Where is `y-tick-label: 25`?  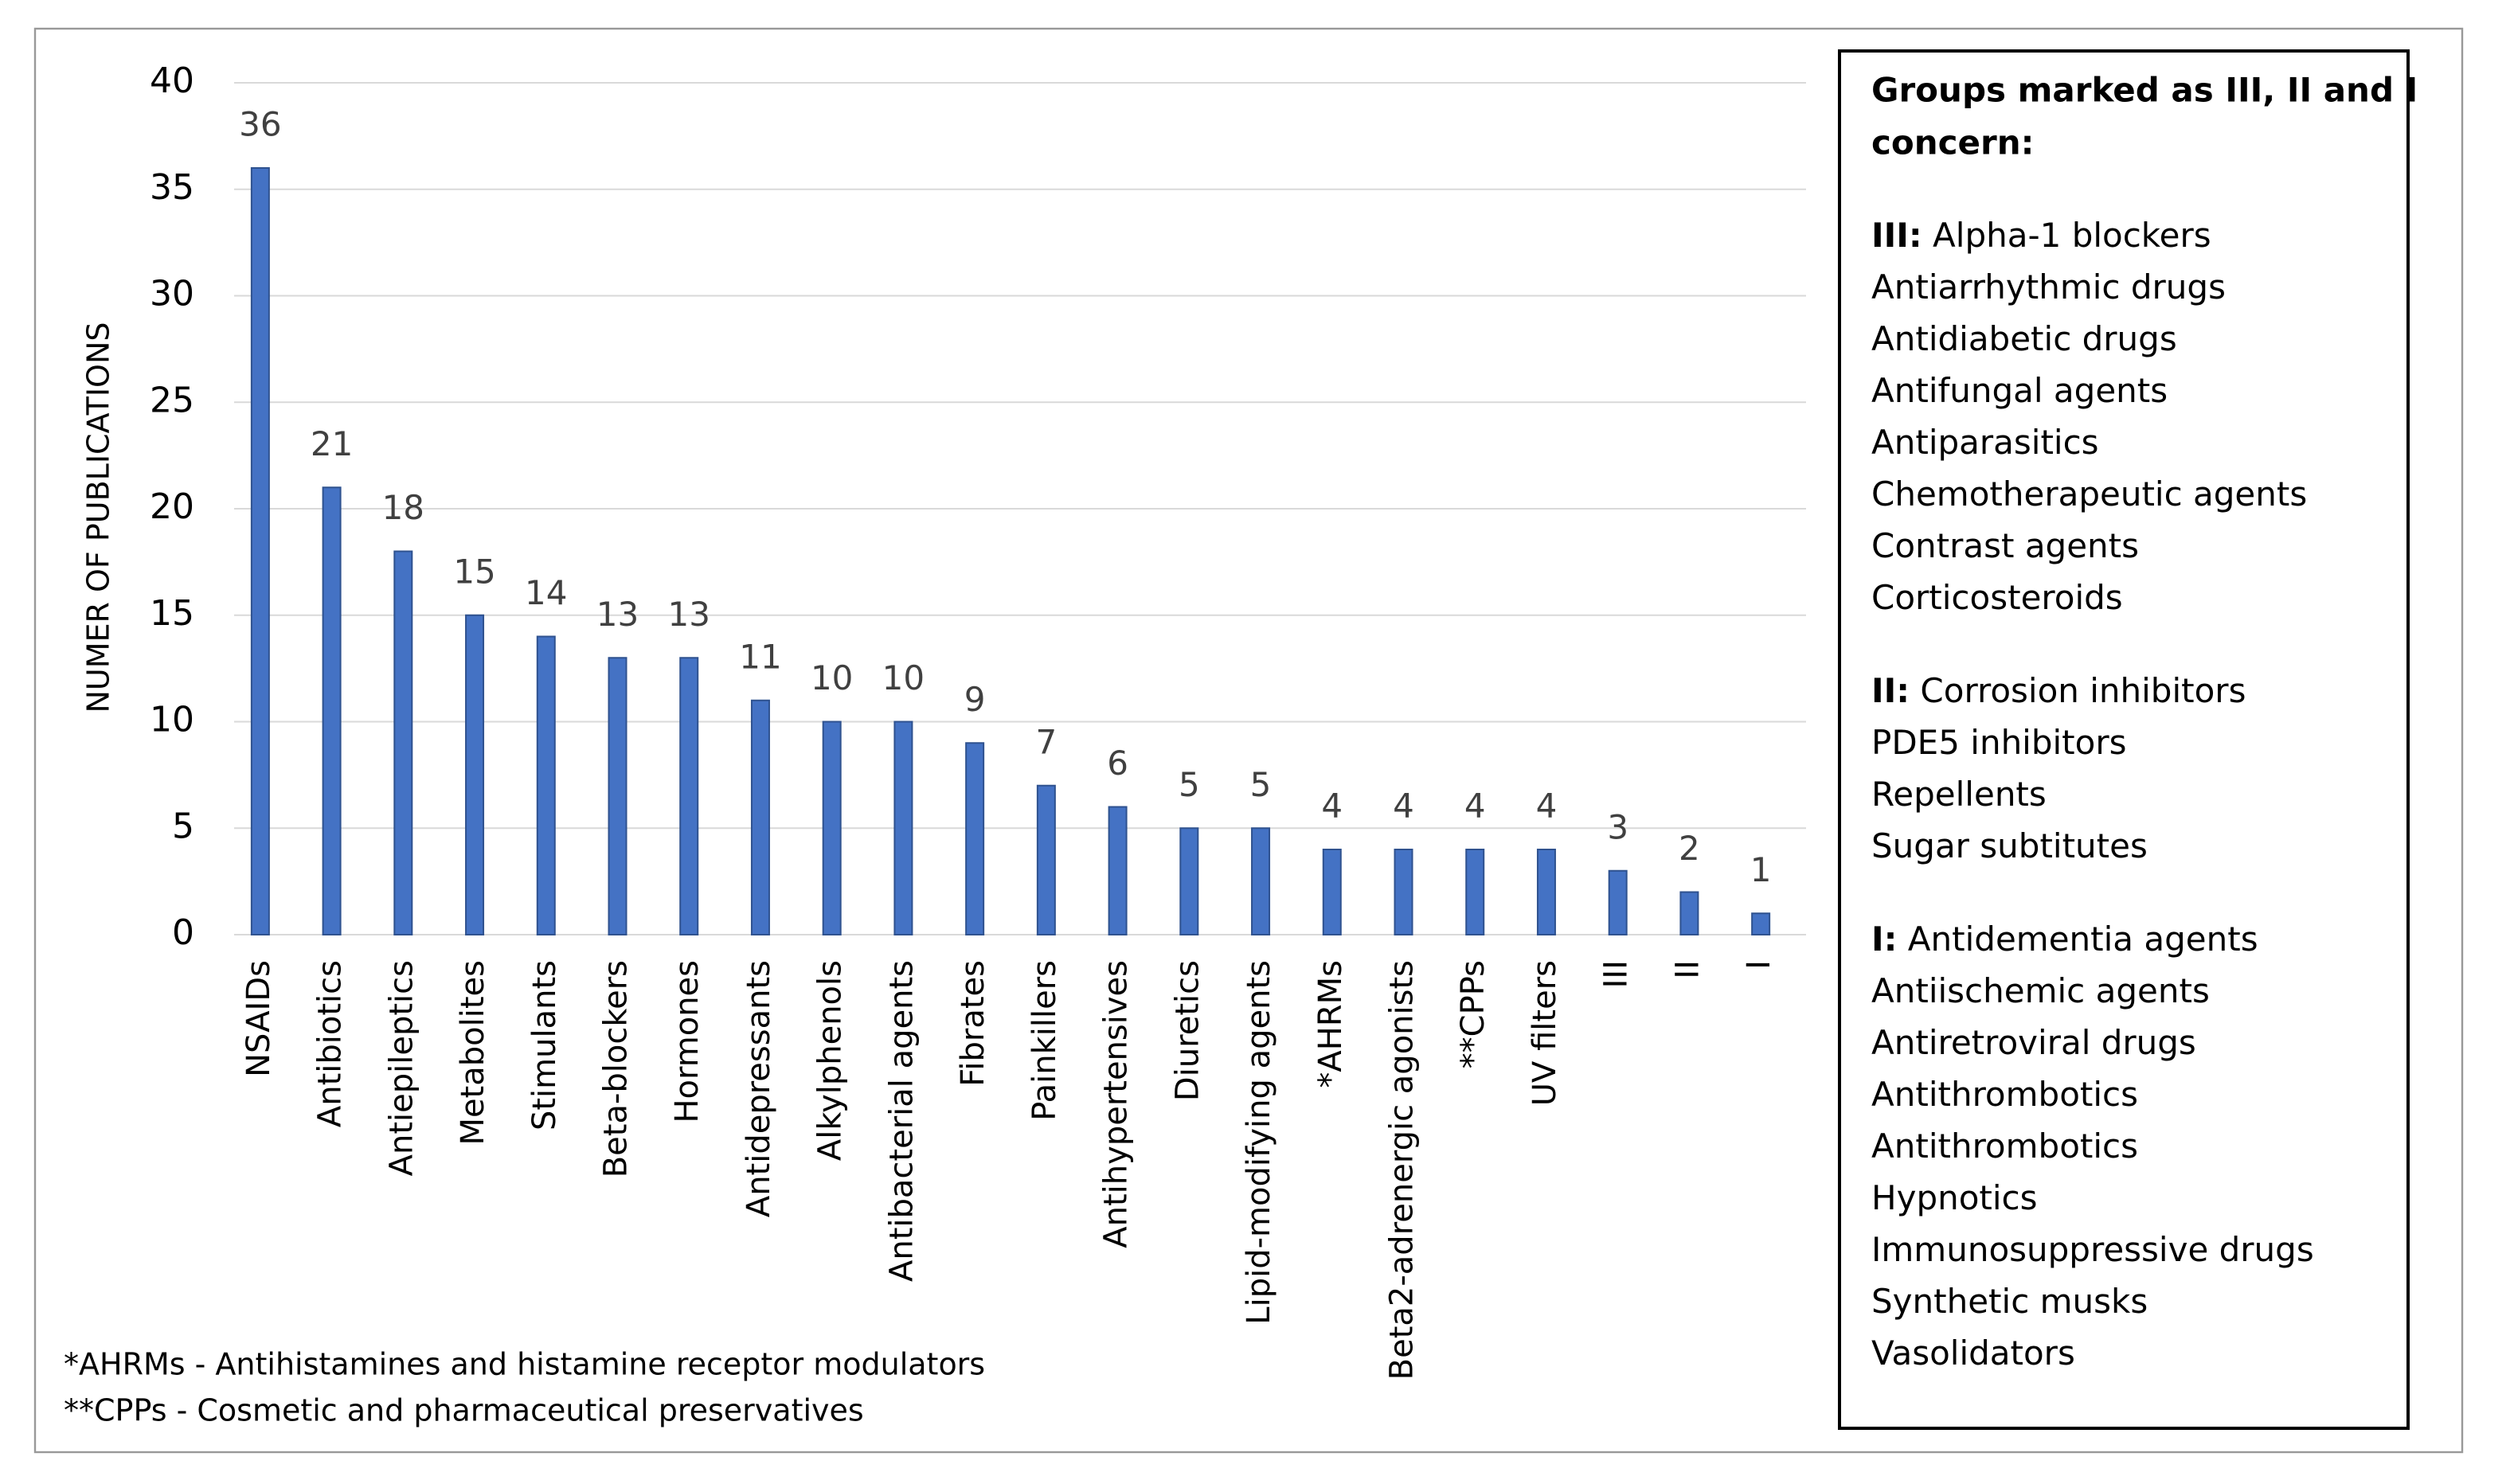
y-tick-label: 25 is located at coordinates (172, 400).